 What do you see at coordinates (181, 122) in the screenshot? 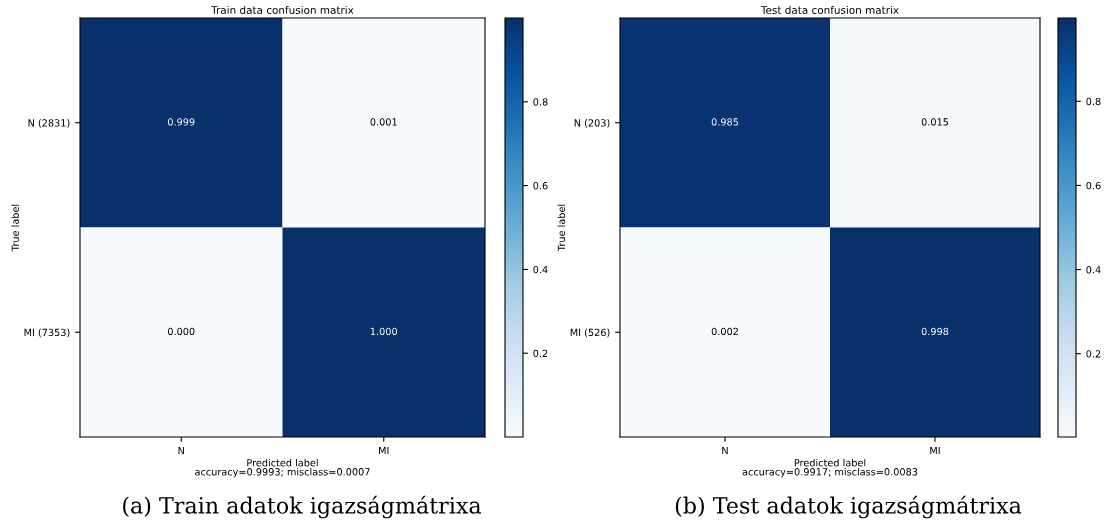
I see `data-label: 0.999` at bounding box center [181, 122].